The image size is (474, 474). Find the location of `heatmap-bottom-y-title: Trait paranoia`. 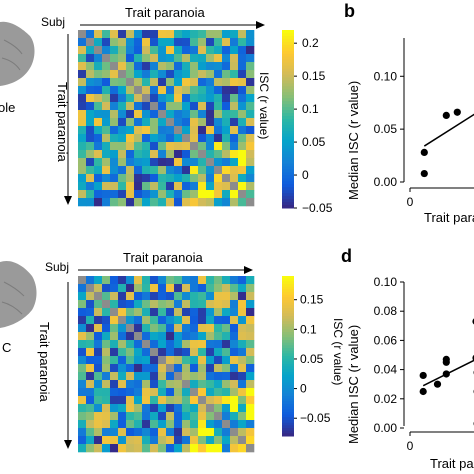

heatmap-bottom-y-title: Trait paranoia is located at coordinates (44, 362).